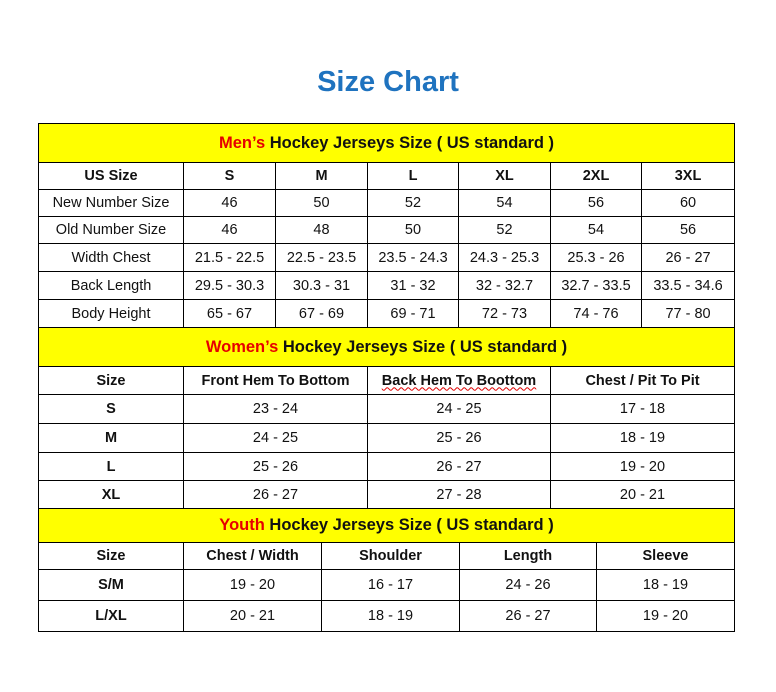 Image resolution: width=776 pixels, height=692 pixels. I want to click on column-header-label: Length, so click(528, 556).